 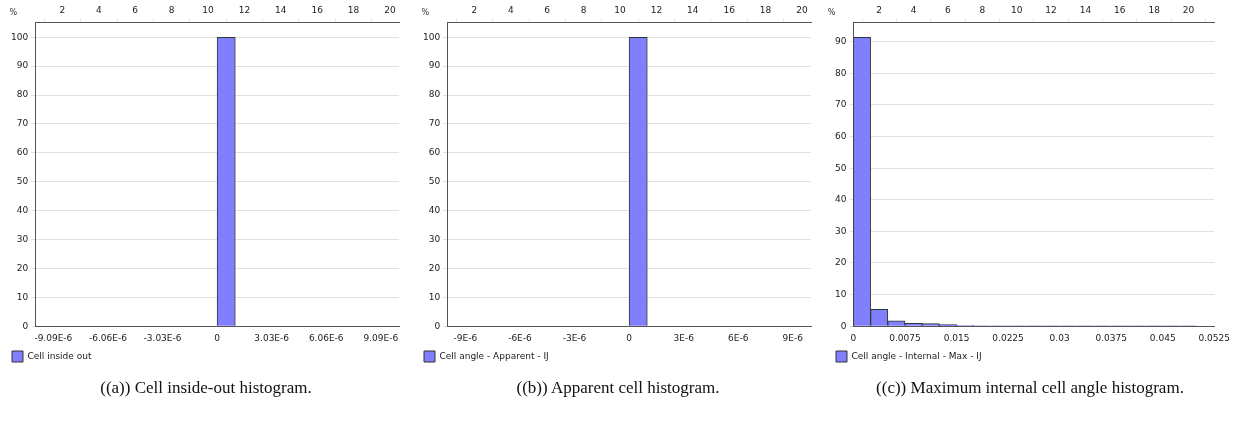 What do you see at coordinates (738, 337) in the screenshot?
I see `x-tick-label: 6E-6` at bounding box center [738, 337].